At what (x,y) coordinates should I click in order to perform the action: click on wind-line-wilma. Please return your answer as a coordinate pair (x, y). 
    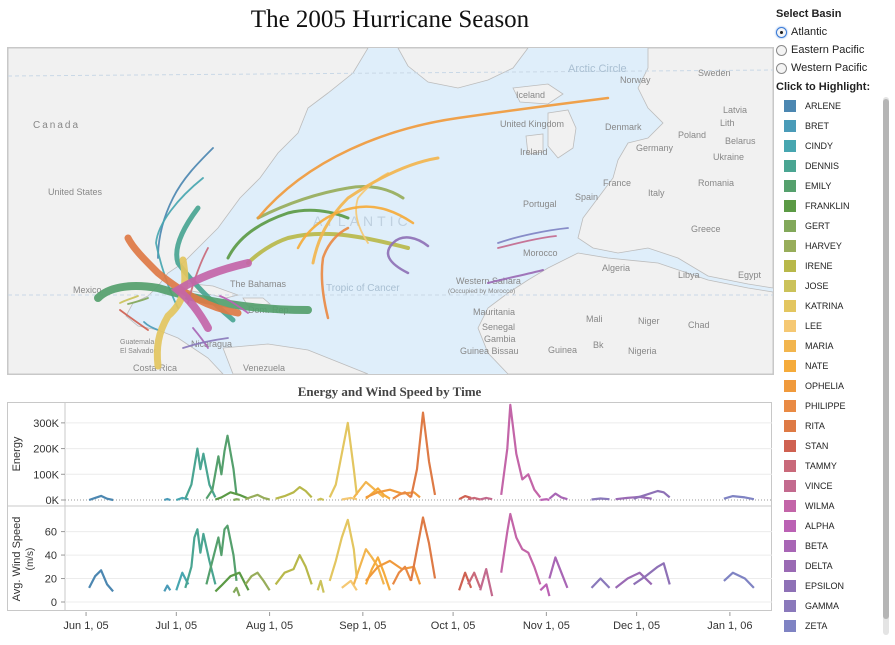
    Looking at the image, I should click on (521, 548).